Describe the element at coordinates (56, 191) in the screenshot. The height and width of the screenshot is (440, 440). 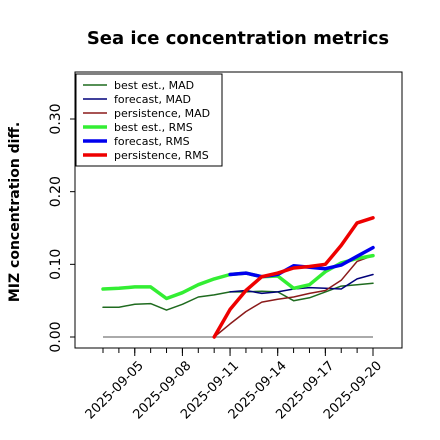
I see `y-tick-label: 0.20` at that location.